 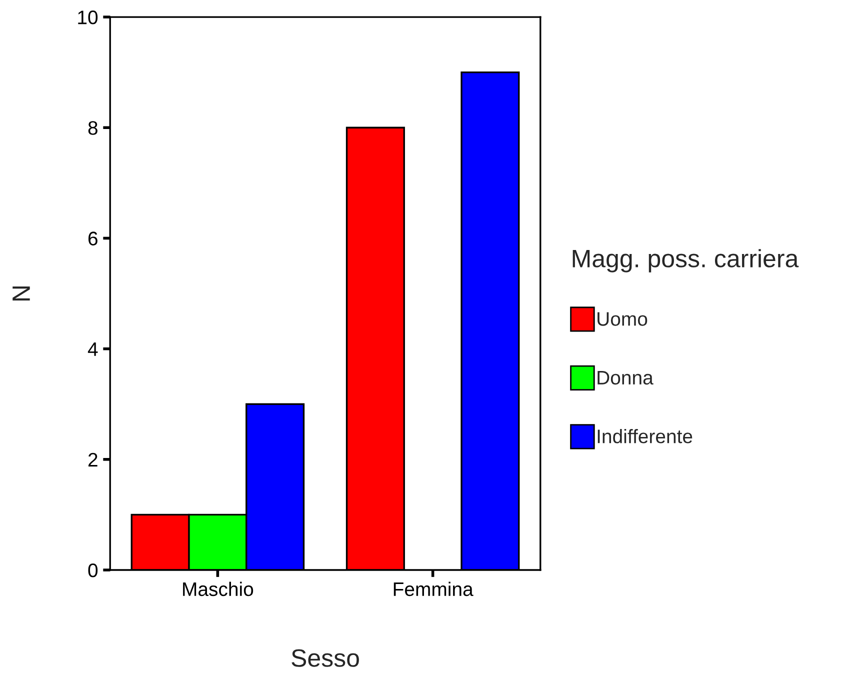 I want to click on y-tick-label: 0, so click(x=93, y=570).